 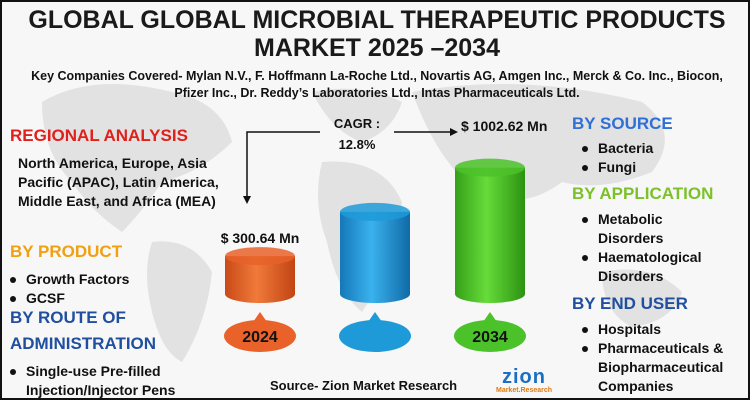 What do you see at coordinates (663, 329) in the screenshot?
I see `list-item: Hospitals` at bounding box center [663, 329].